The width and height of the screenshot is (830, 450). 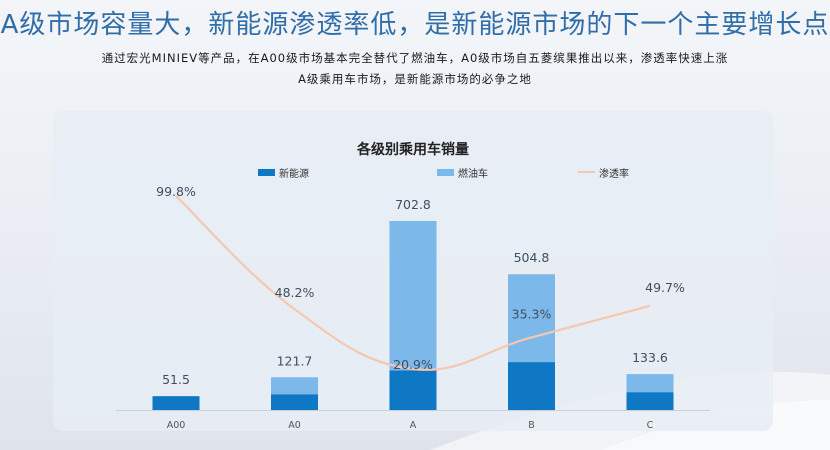 I want to click on total-label-c: 133.6, so click(x=650, y=357).